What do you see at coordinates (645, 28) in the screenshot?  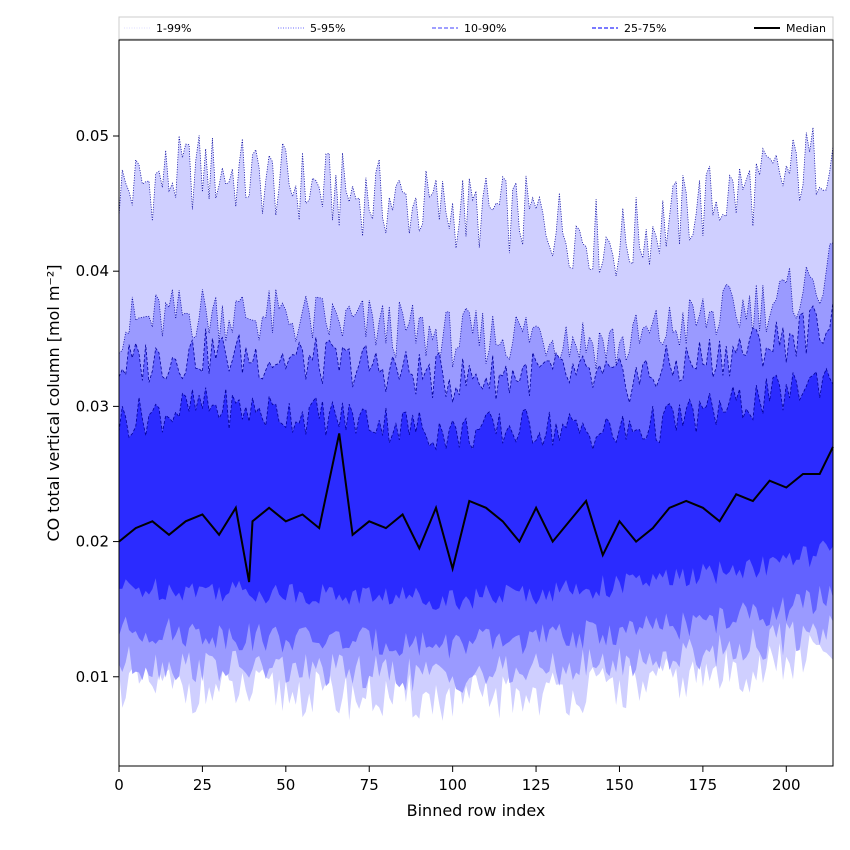 I see `legend-label: 25-75%` at bounding box center [645, 28].